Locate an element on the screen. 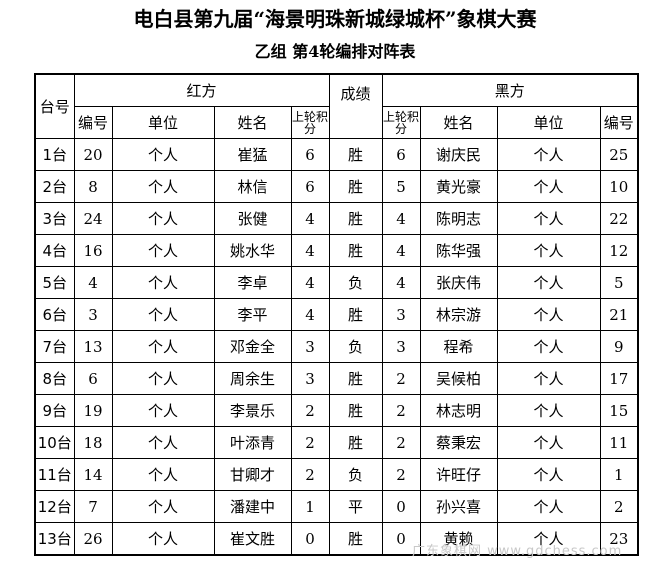 This screenshot has width=670, height=579. cell-red-no: 26 is located at coordinates (93, 539).